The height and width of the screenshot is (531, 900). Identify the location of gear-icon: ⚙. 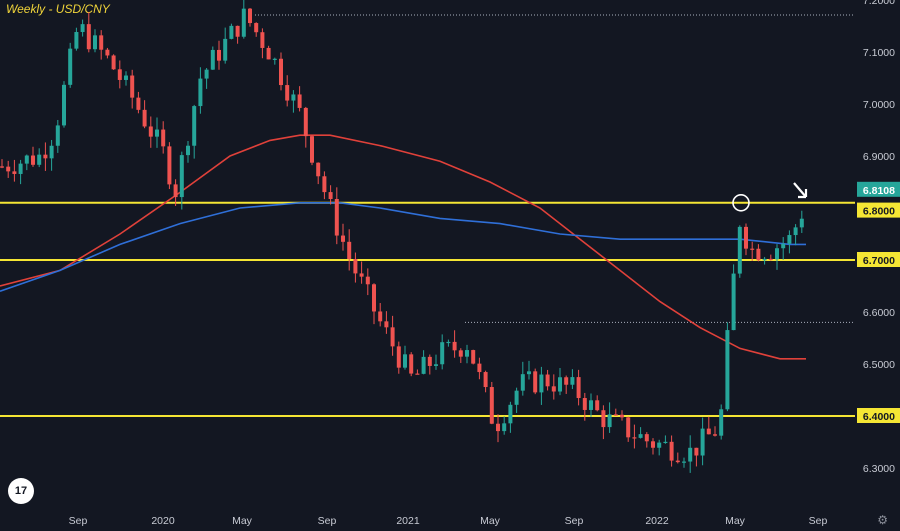
(882, 520).